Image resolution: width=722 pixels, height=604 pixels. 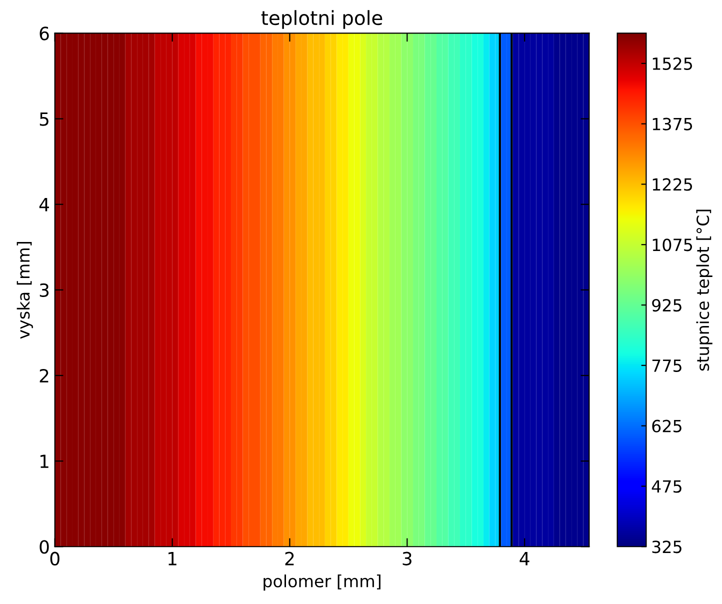 What do you see at coordinates (44, 205) in the screenshot?
I see `y-tick-label: 4` at bounding box center [44, 205].